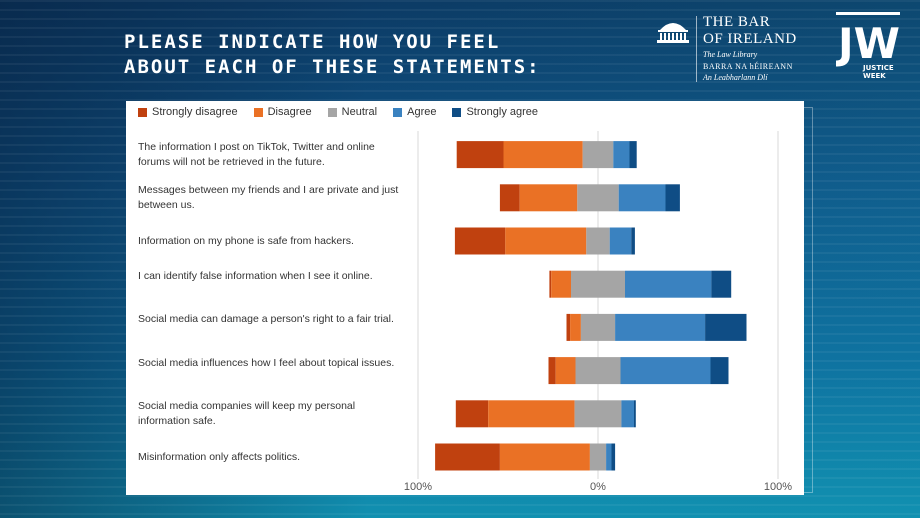  Describe the element at coordinates (219, 456) in the screenshot. I see `category-label: Misinformation only affects politics.` at that location.